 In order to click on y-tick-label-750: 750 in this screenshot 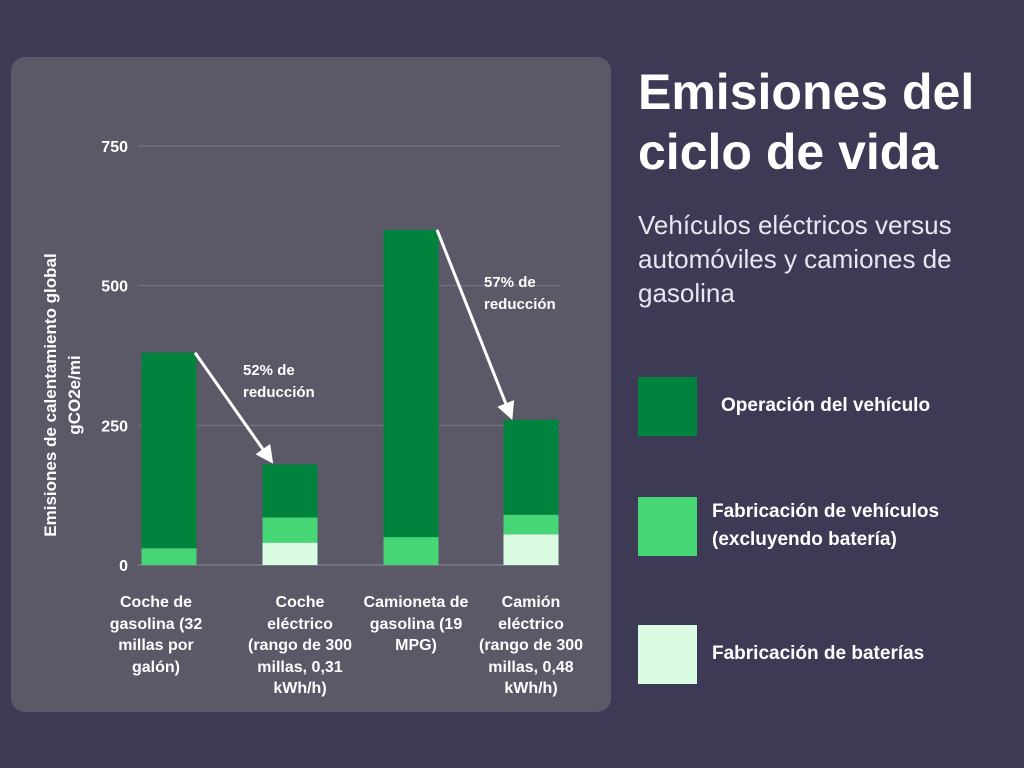, I will do `click(114, 147)`.